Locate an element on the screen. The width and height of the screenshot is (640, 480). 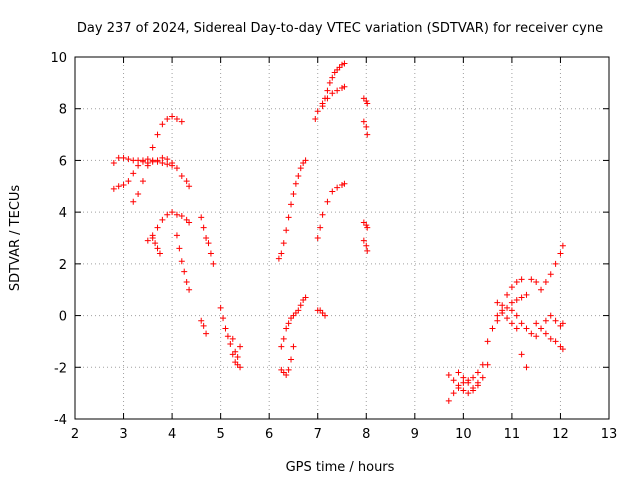
series-arc-ab is located at coordinates (521, 322).